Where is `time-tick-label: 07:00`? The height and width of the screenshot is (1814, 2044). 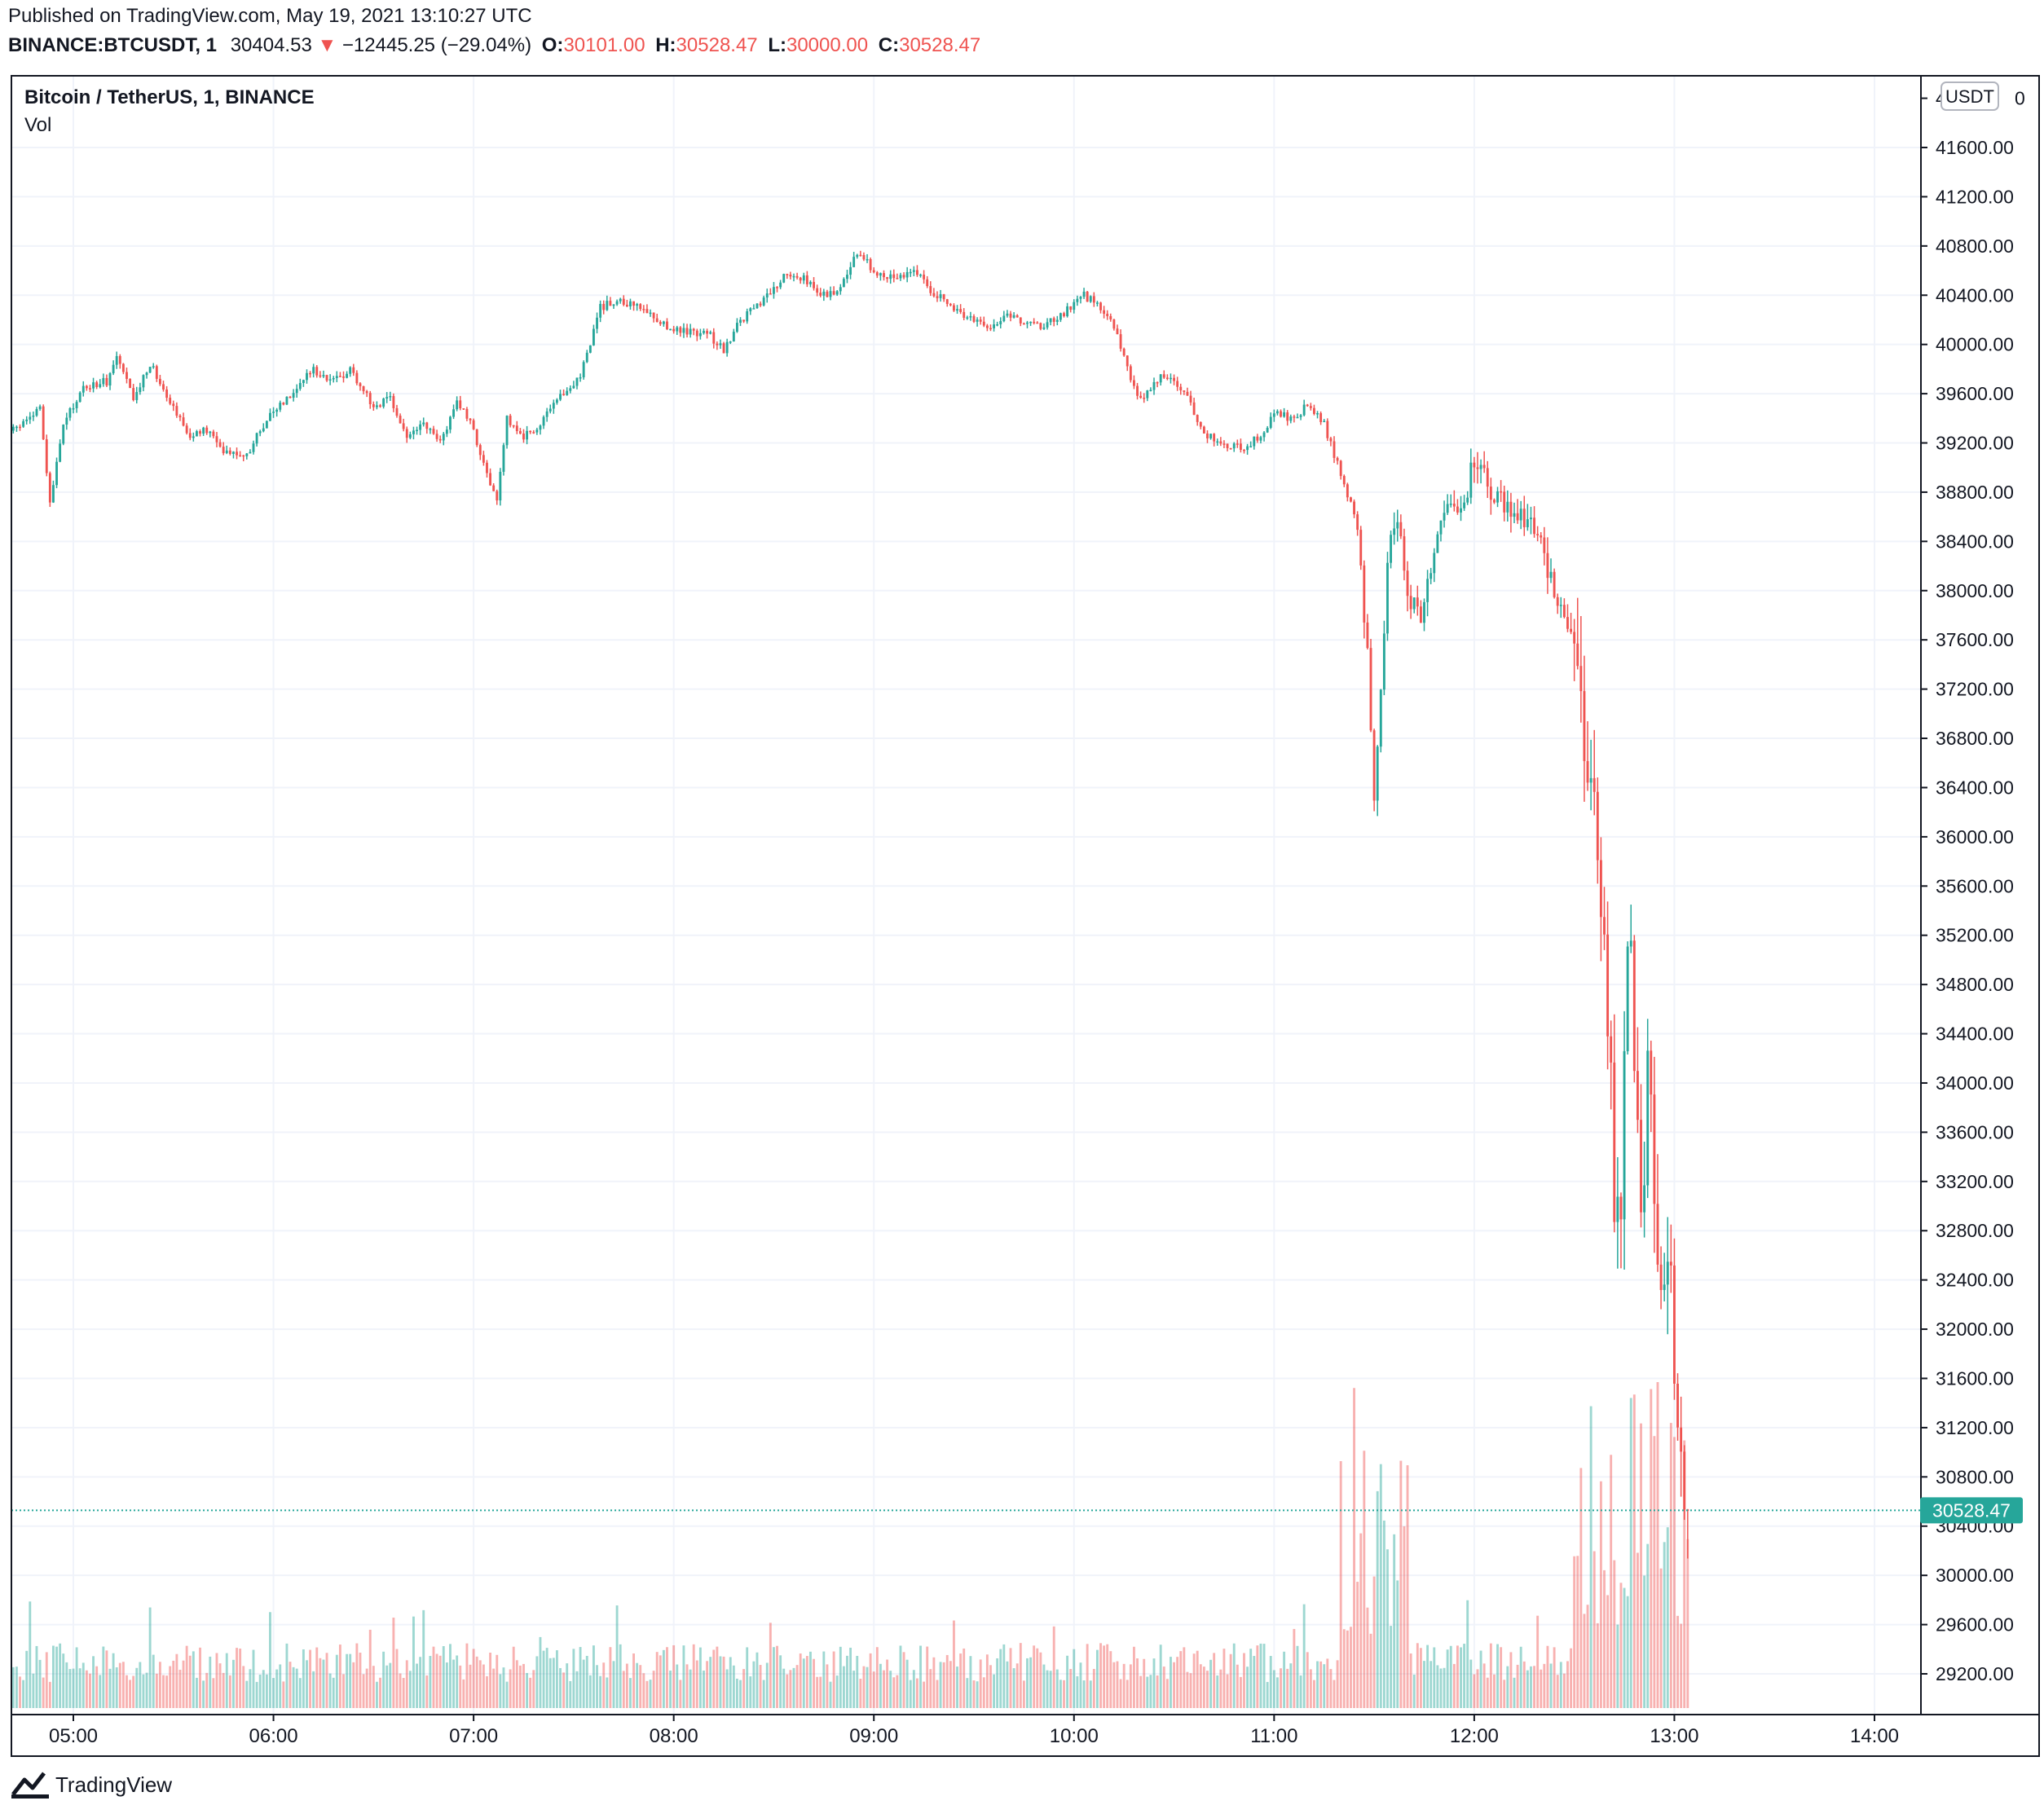 time-tick-label: 07:00 is located at coordinates (473, 1736).